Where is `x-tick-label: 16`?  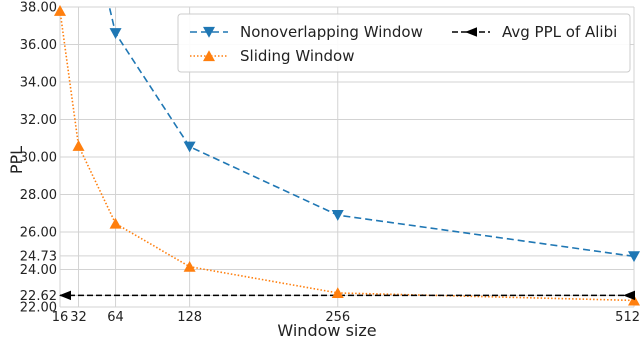 x-tick-label: 16 is located at coordinates (60, 317).